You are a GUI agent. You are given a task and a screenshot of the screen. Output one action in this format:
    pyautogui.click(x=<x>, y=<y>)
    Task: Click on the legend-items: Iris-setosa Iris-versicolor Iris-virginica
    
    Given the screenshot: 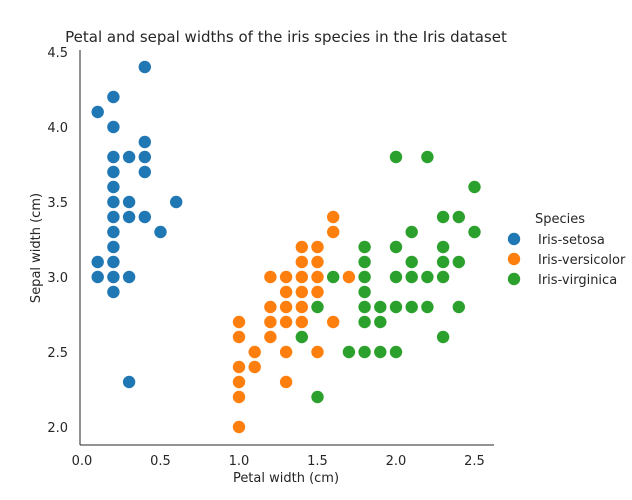 What is the action you would take?
    pyautogui.click(x=566, y=260)
    